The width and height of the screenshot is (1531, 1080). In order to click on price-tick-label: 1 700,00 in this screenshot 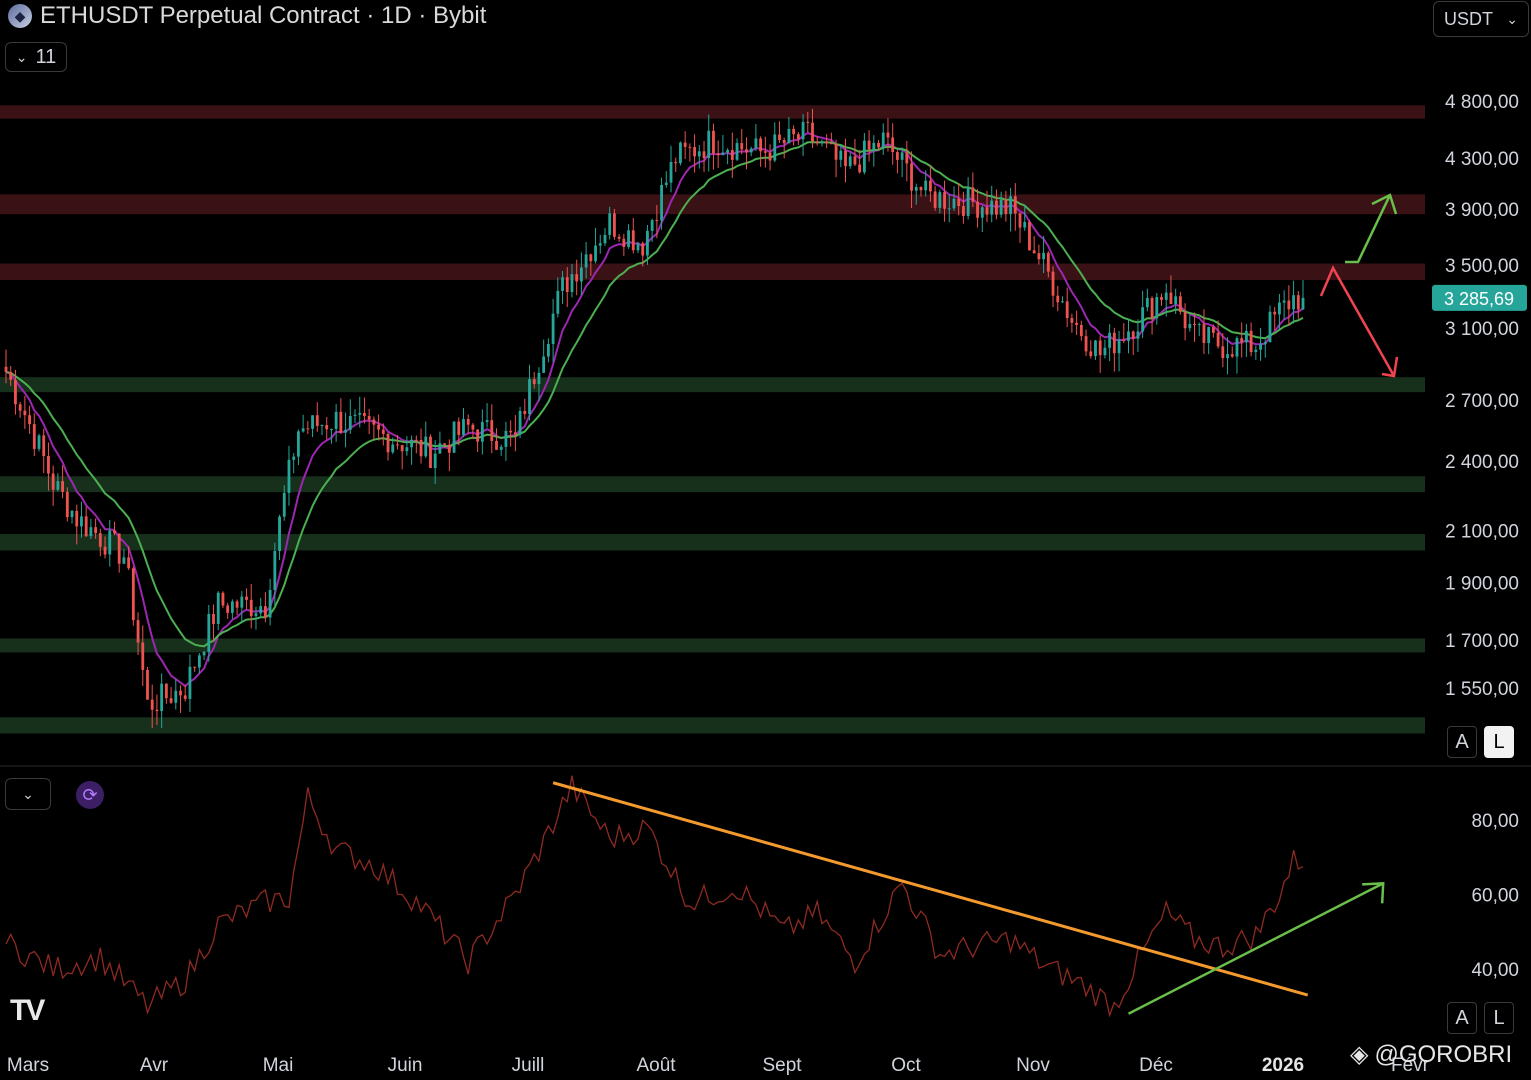, I will do `click(1482, 641)`.